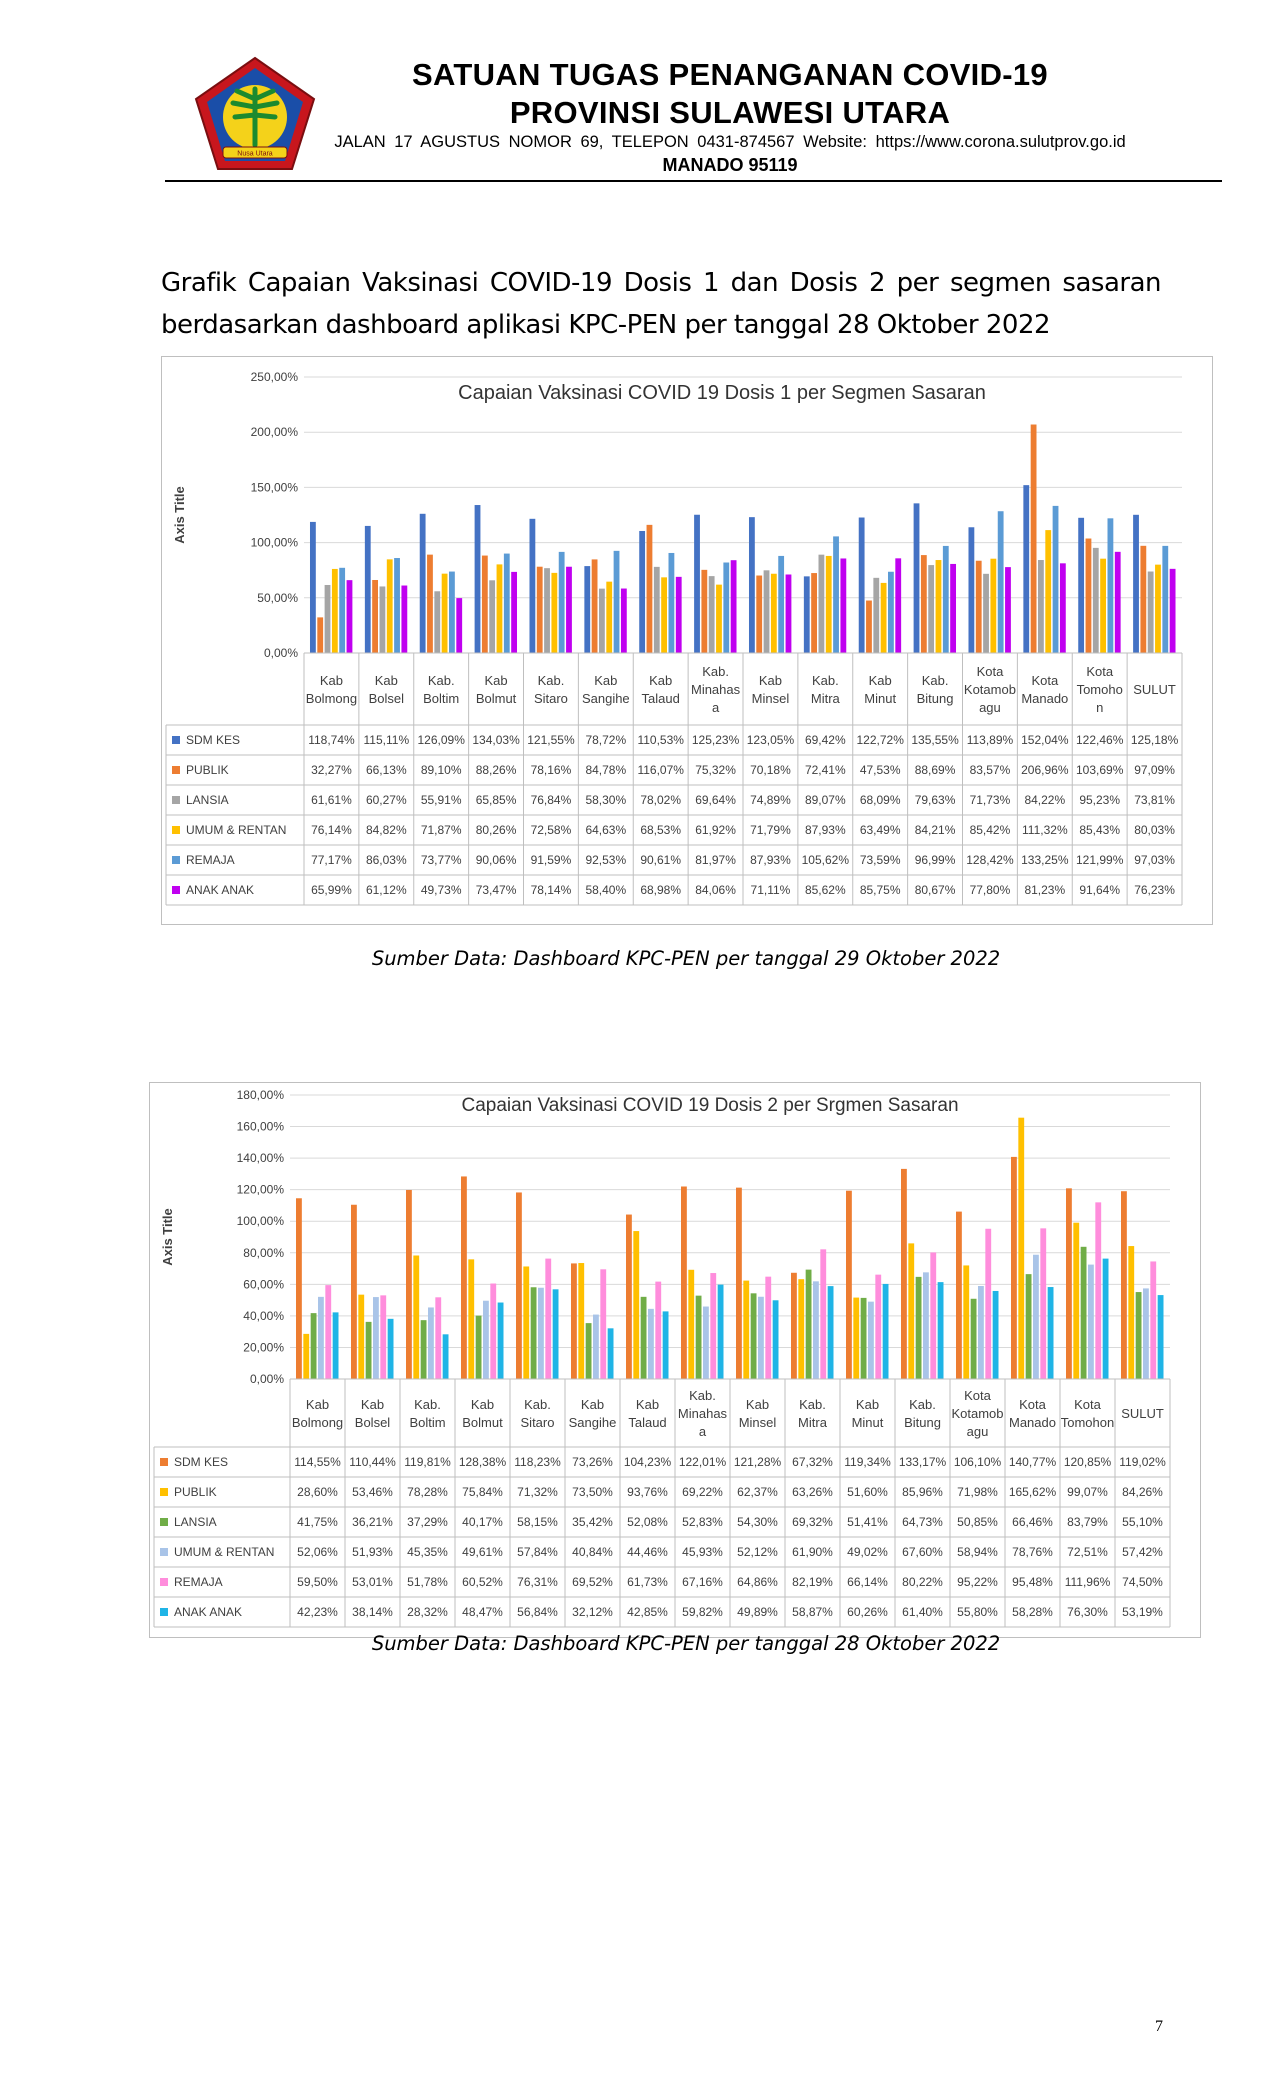  I want to click on category-label: Sangihe, so click(606, 698).